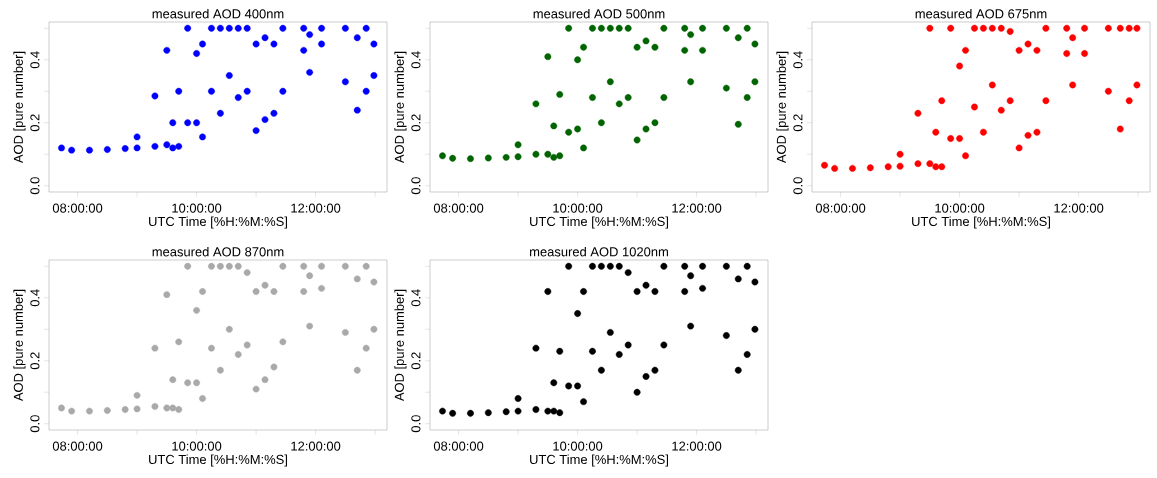  I want to click on chart-title: measured AOD 400nm, so click(218, 13).